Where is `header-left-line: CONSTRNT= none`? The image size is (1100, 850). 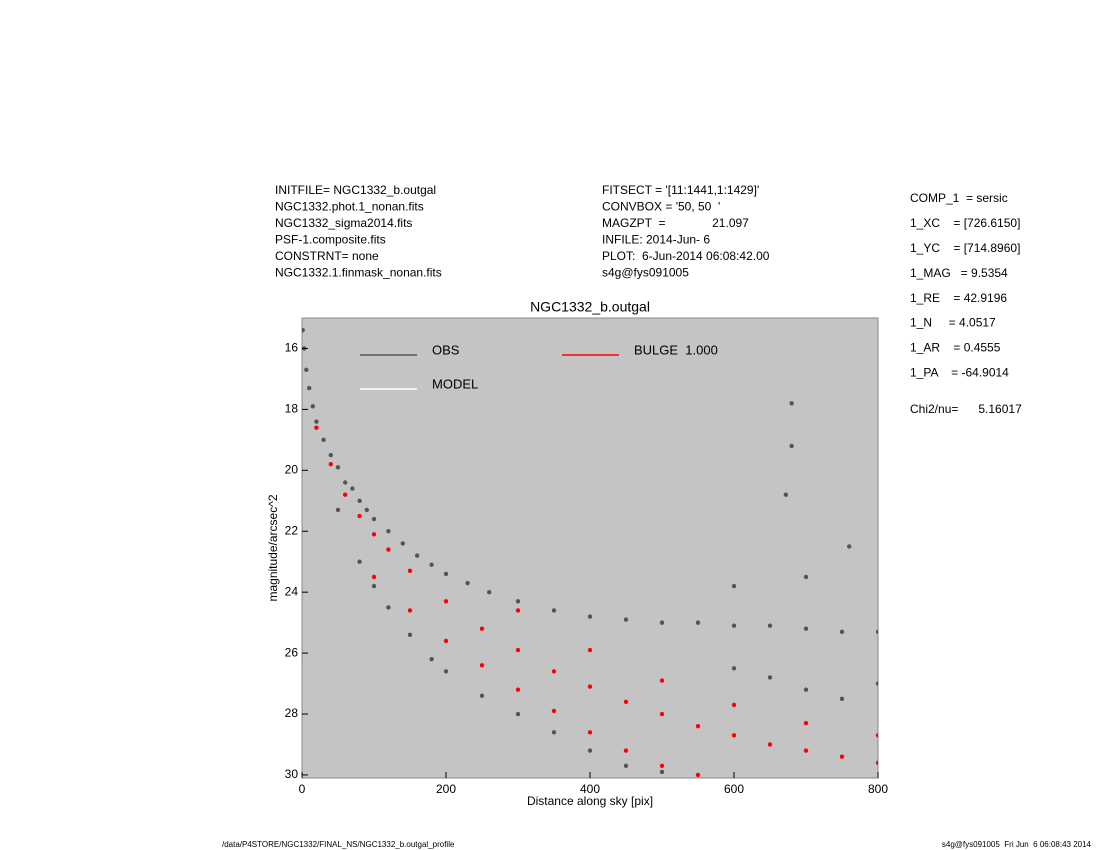 header-left-line: CONSTRNT= none is located at coordinates (327, 256).